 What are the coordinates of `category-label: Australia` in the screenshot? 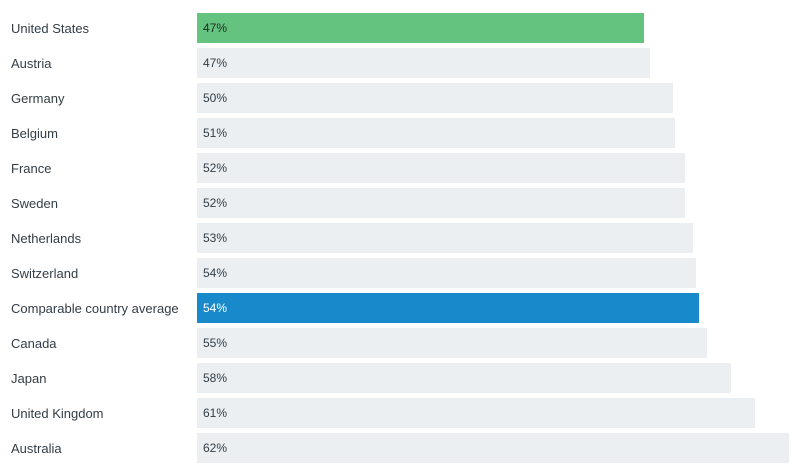 It's located at (36, 448).